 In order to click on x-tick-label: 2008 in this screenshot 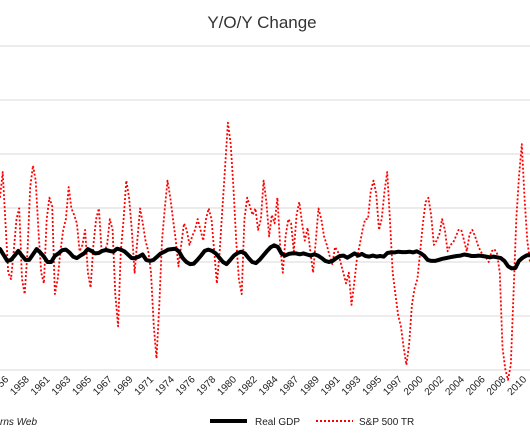, I will do `click(497, 386)`.